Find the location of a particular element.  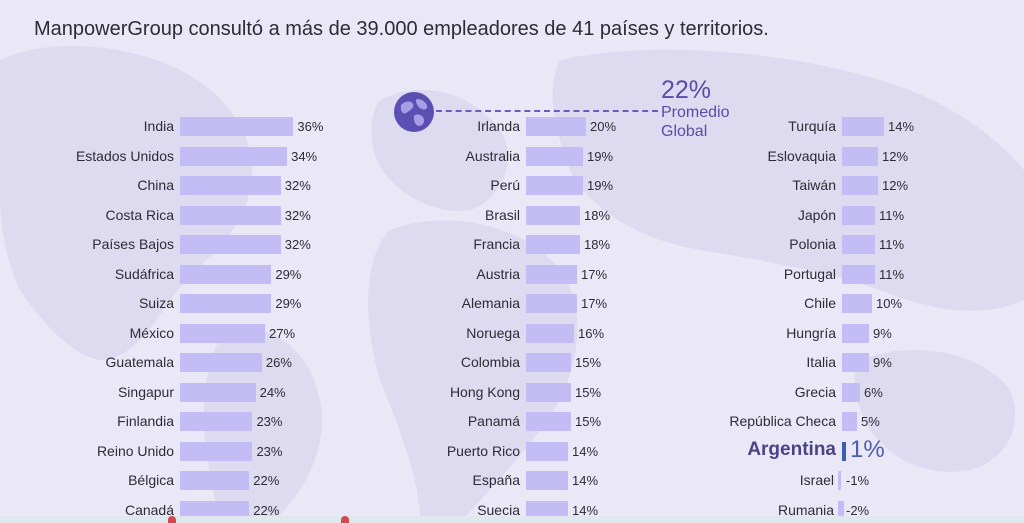

country-label: Australia is located at coordinates (492, 155).